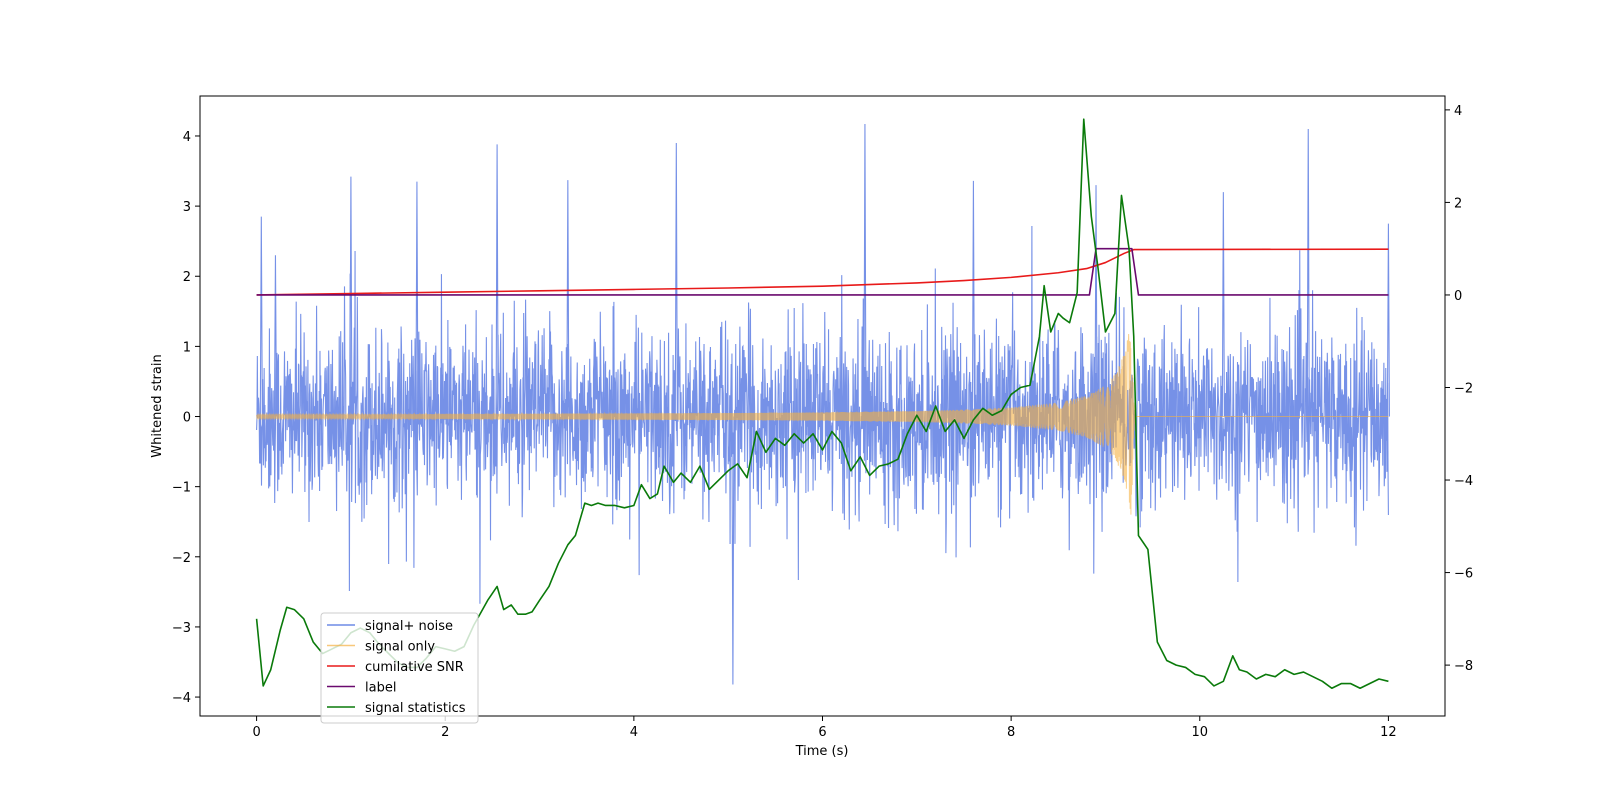 This screenshot has width=1600, height=800. I want to click on x-tick-label: 12, so click(1388, 732).